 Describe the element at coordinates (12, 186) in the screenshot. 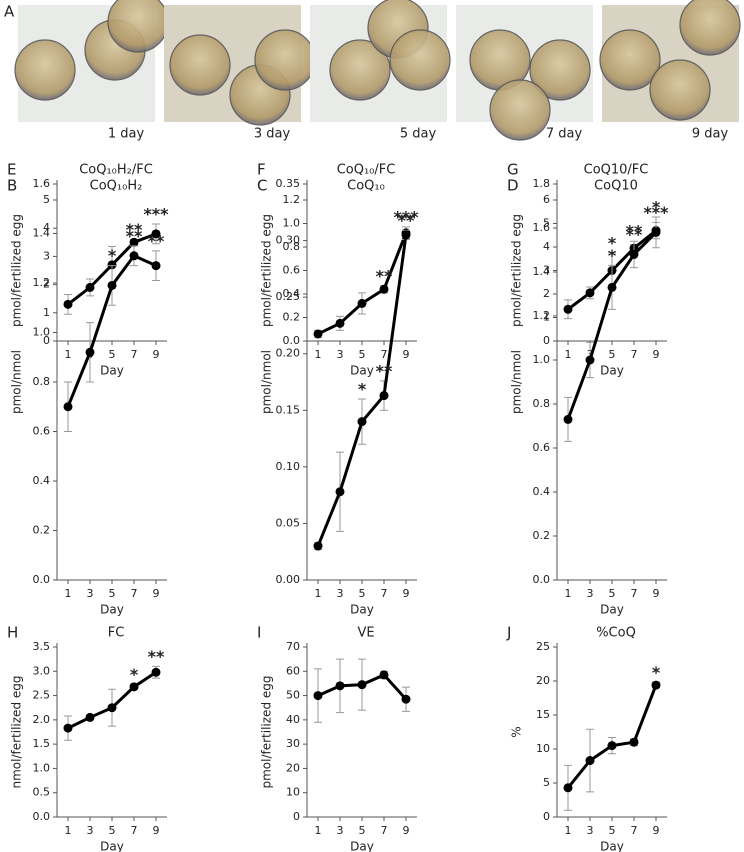

I see `panel-label: B` at that location.